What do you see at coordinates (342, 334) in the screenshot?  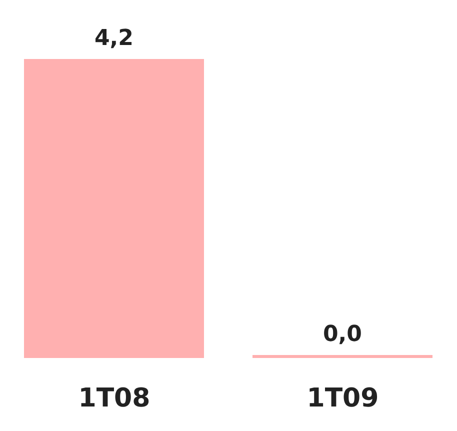 I see `data-label: 0,0` at bounding box center [342, 334].